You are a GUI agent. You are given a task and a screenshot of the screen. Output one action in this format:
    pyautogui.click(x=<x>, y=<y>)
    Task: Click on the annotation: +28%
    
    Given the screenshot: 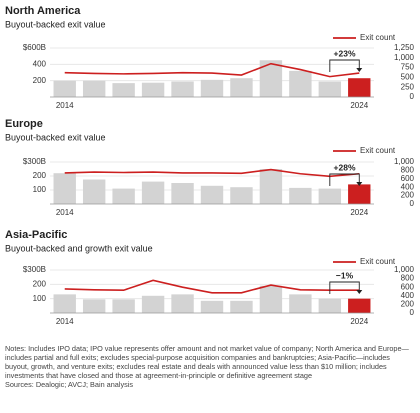 What is the action you would take?
    pyautogui.click(x=345, y=167)
    